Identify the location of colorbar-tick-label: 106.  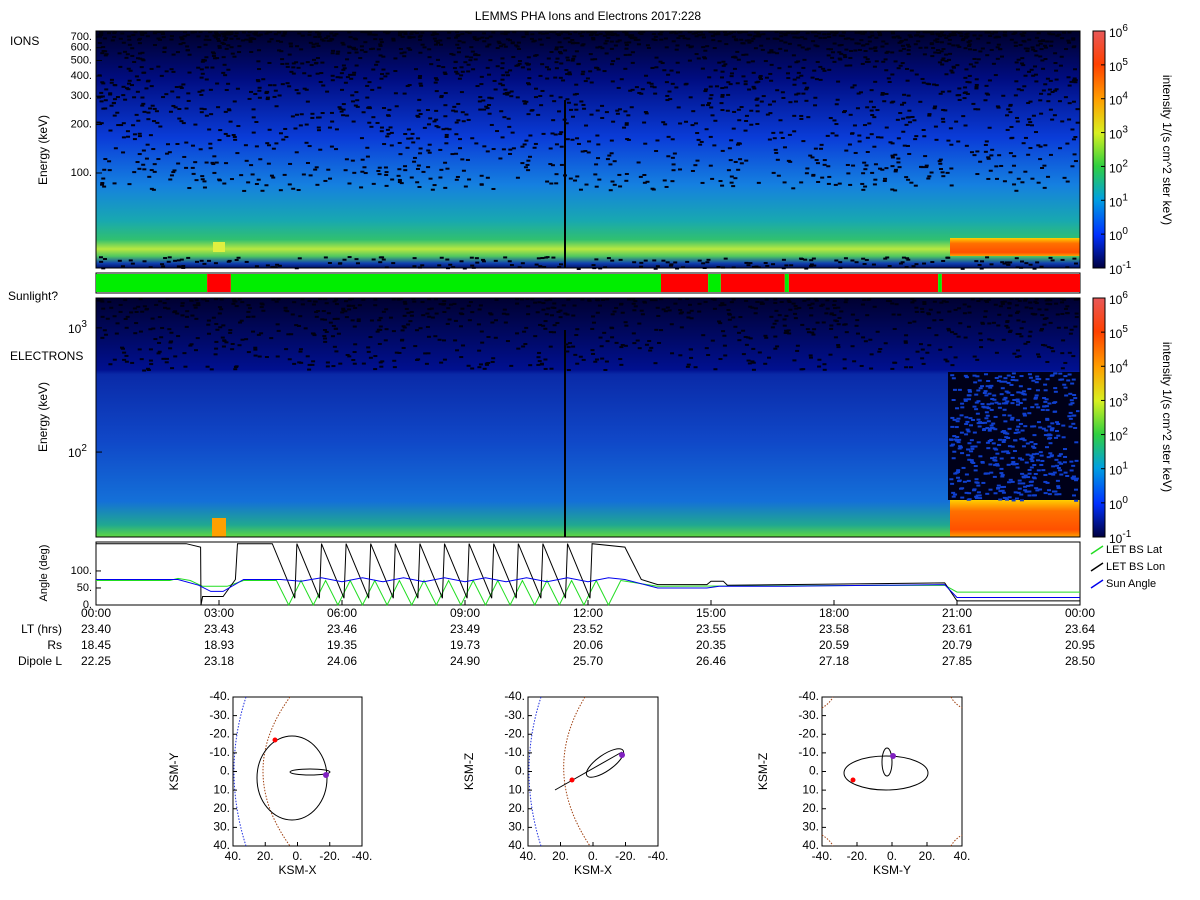
(1118, 299).